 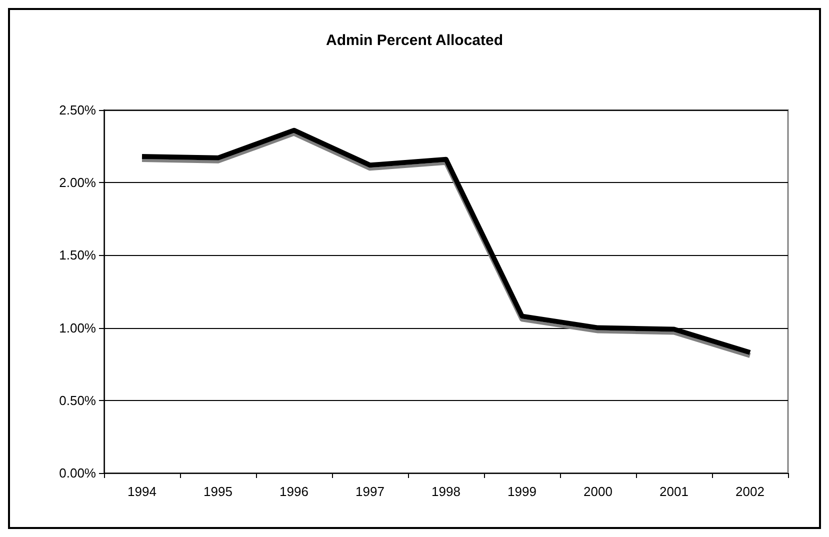 I want to click on x-tick-label: 1996, so click(x=294, y=491).